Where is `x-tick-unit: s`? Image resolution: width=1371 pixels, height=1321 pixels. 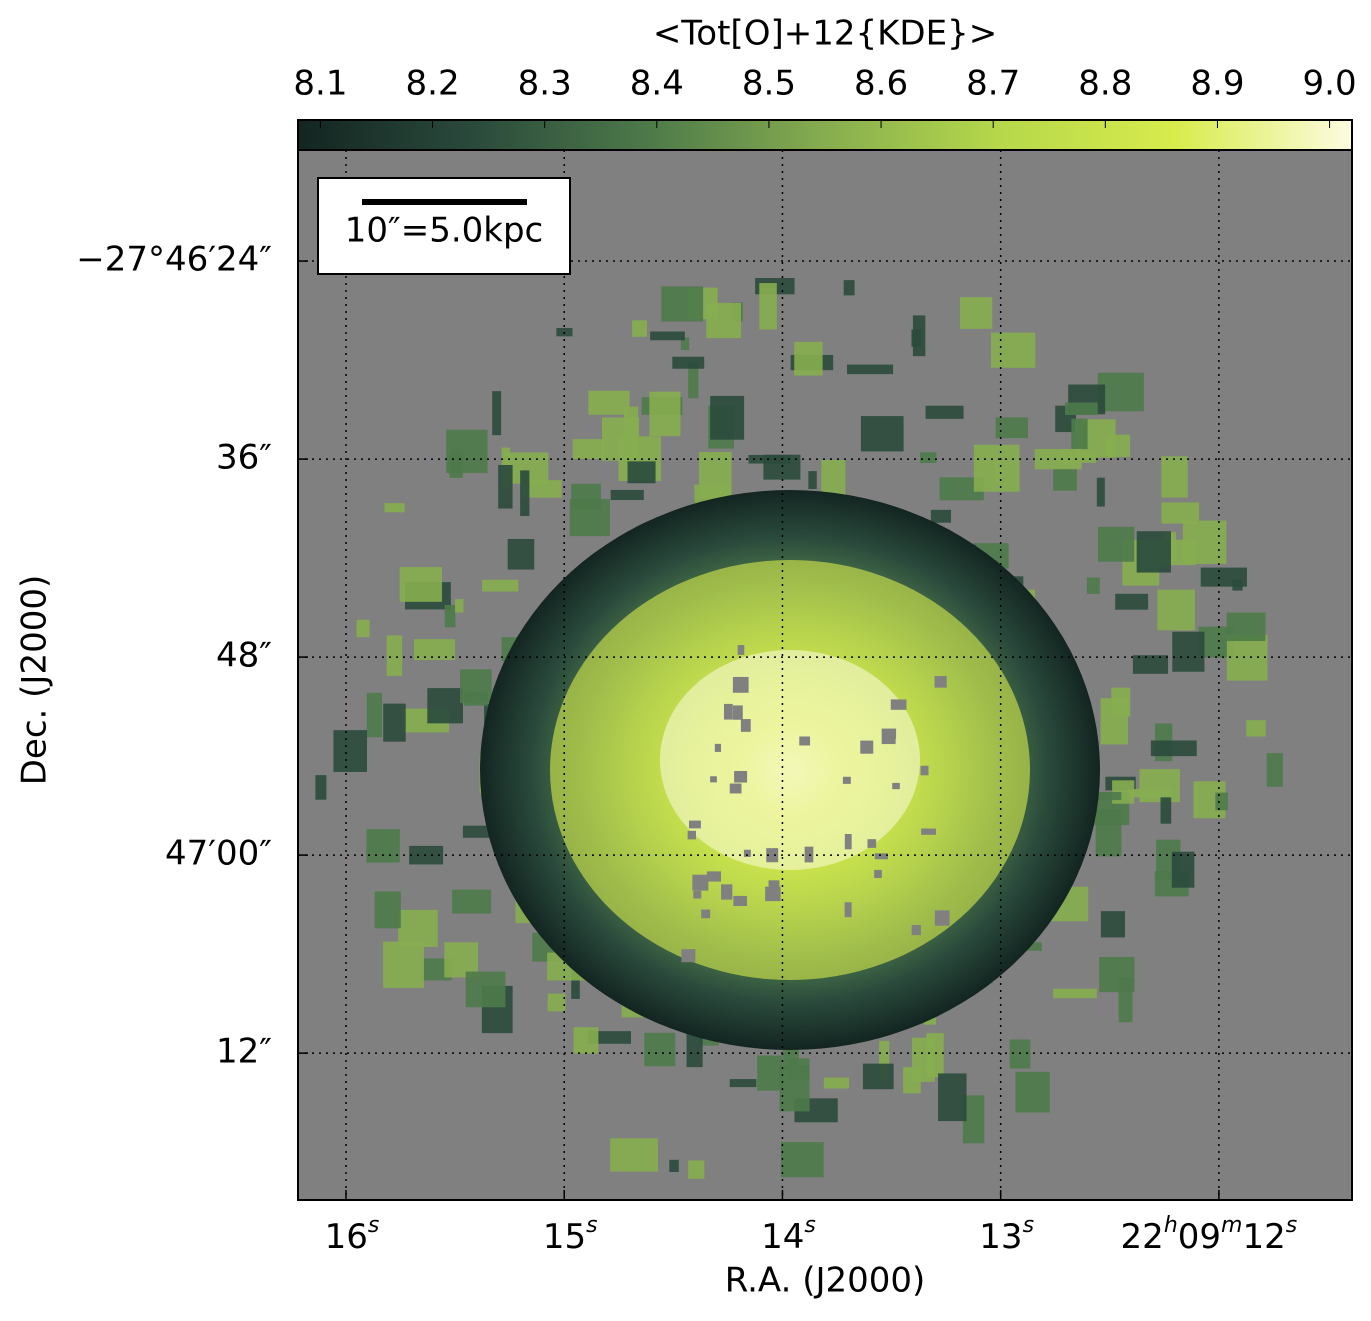 x-tick-unit: s is located at coordinates (591, 1225).